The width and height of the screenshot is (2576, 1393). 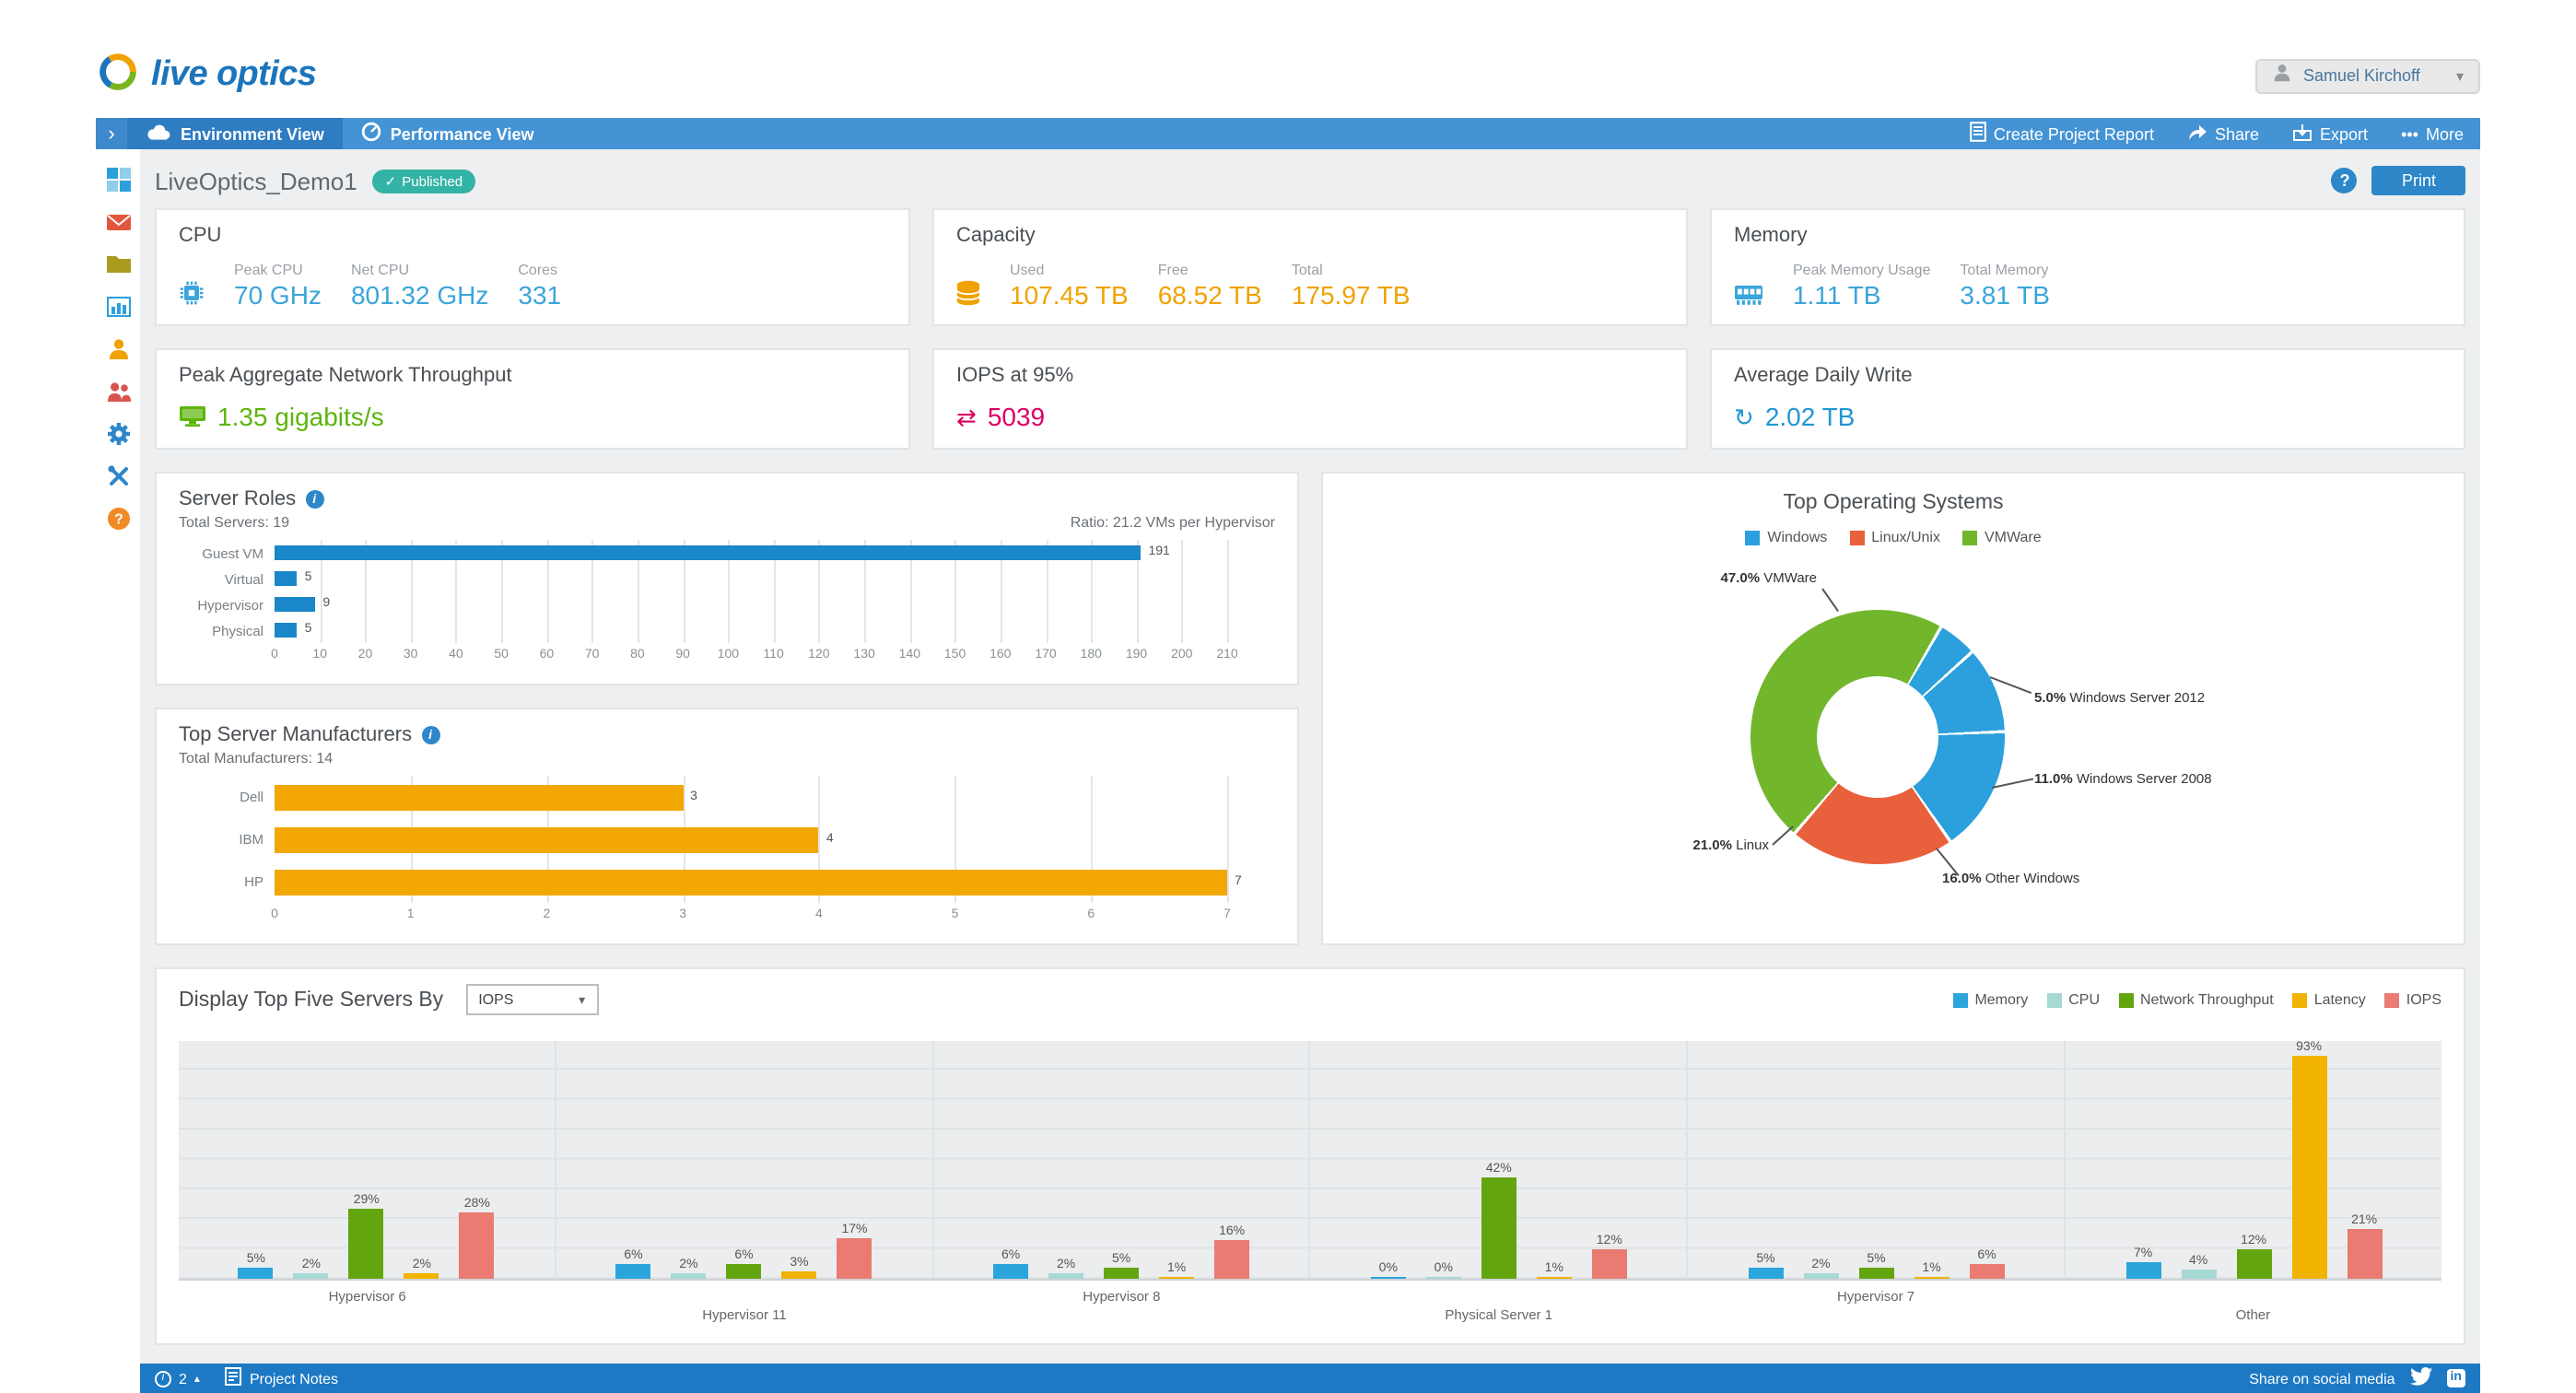 I want to click on tab-performance-view: Performance View, so click(x=448, y=133).